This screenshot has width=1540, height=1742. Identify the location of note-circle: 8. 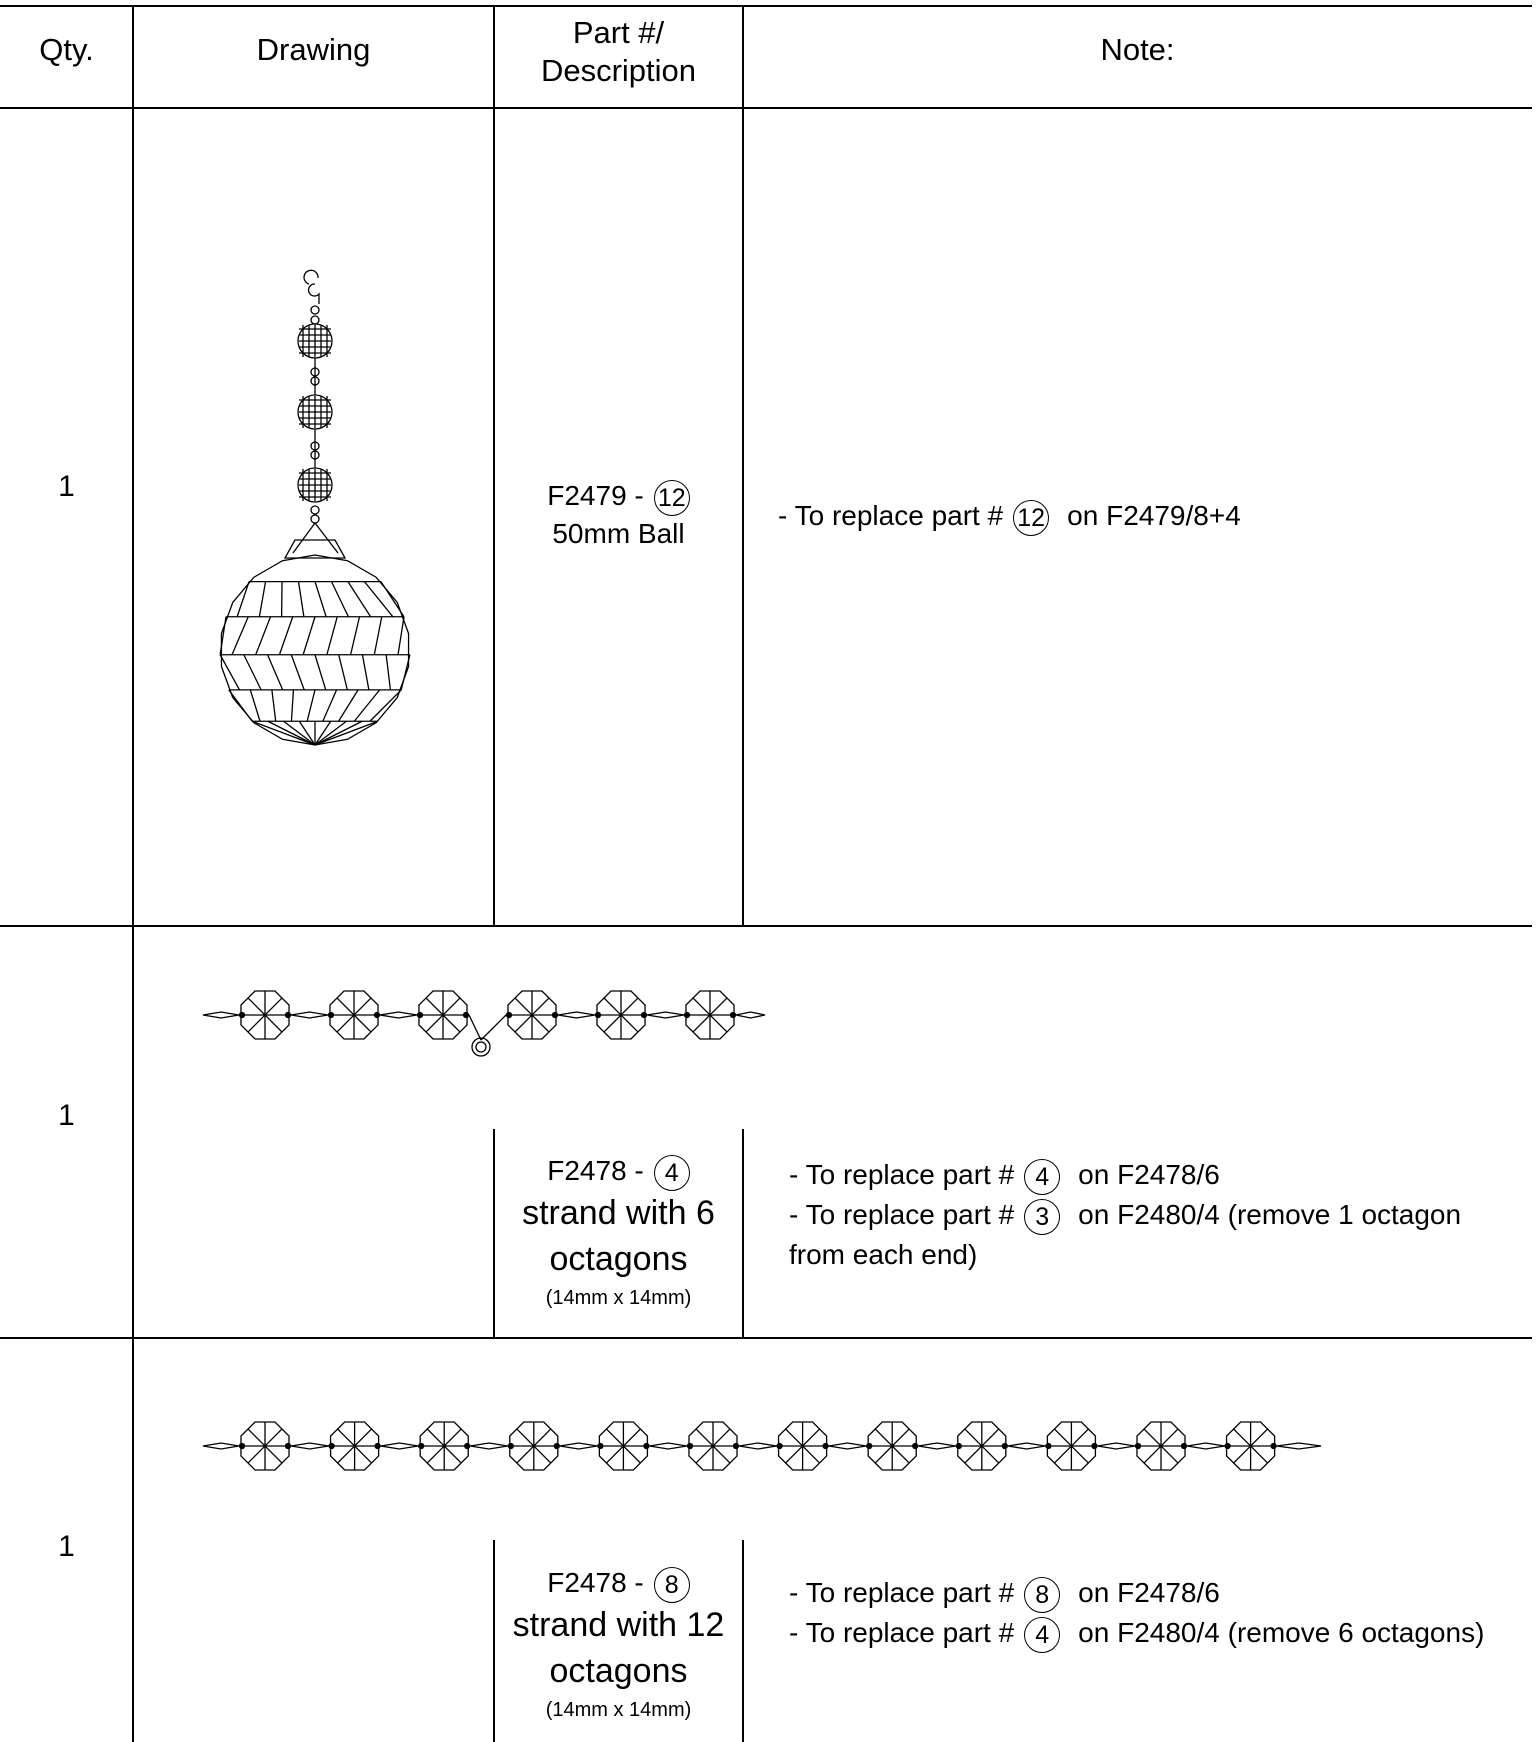
(1042, 1594).